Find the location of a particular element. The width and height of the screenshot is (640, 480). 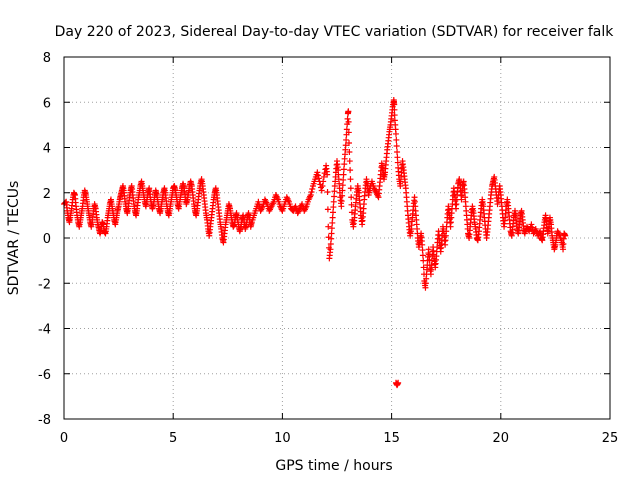

y-tick-label: 4 is located at coordinates (47, 149).